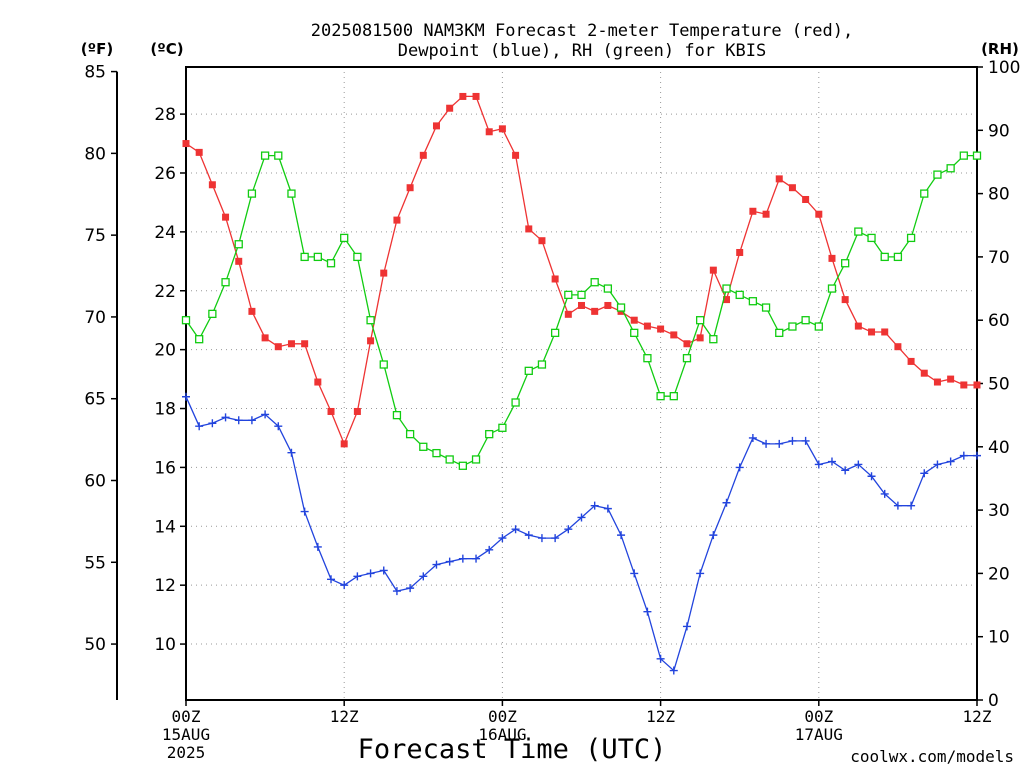  What do you see at coordinates (165, 351) in the screenshot?
I see `celsius-tick-label: 20` at bounding box center [165, 351].